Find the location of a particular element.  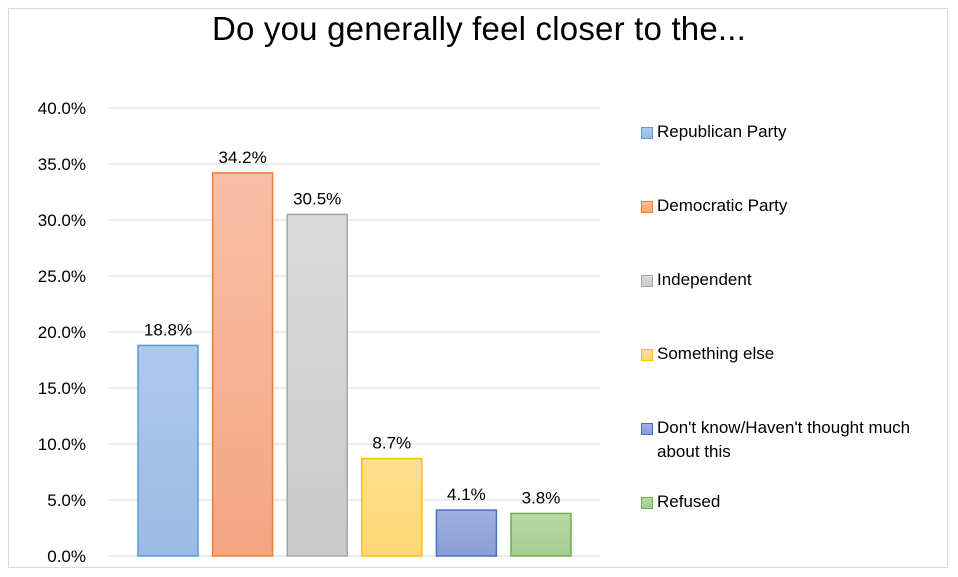

y-tick-label: 25.0% is located at coordinates (62, 276).